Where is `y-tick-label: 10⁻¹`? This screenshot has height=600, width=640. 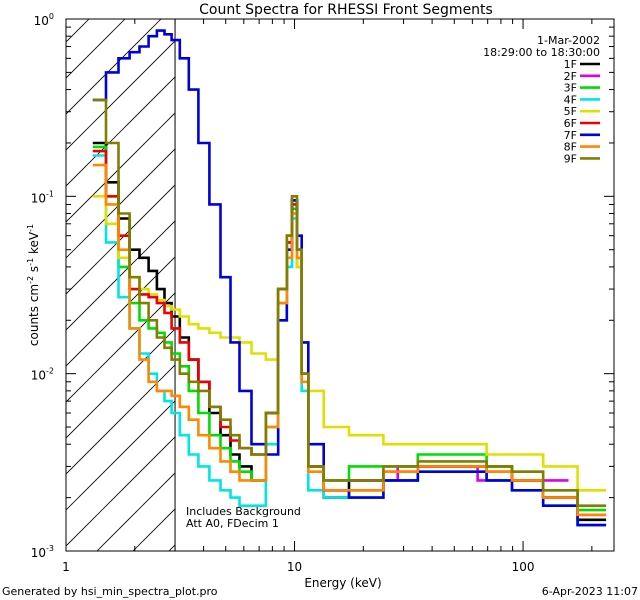 y-tick-label: 10⁻¹ is located at coordinates (42, 197).